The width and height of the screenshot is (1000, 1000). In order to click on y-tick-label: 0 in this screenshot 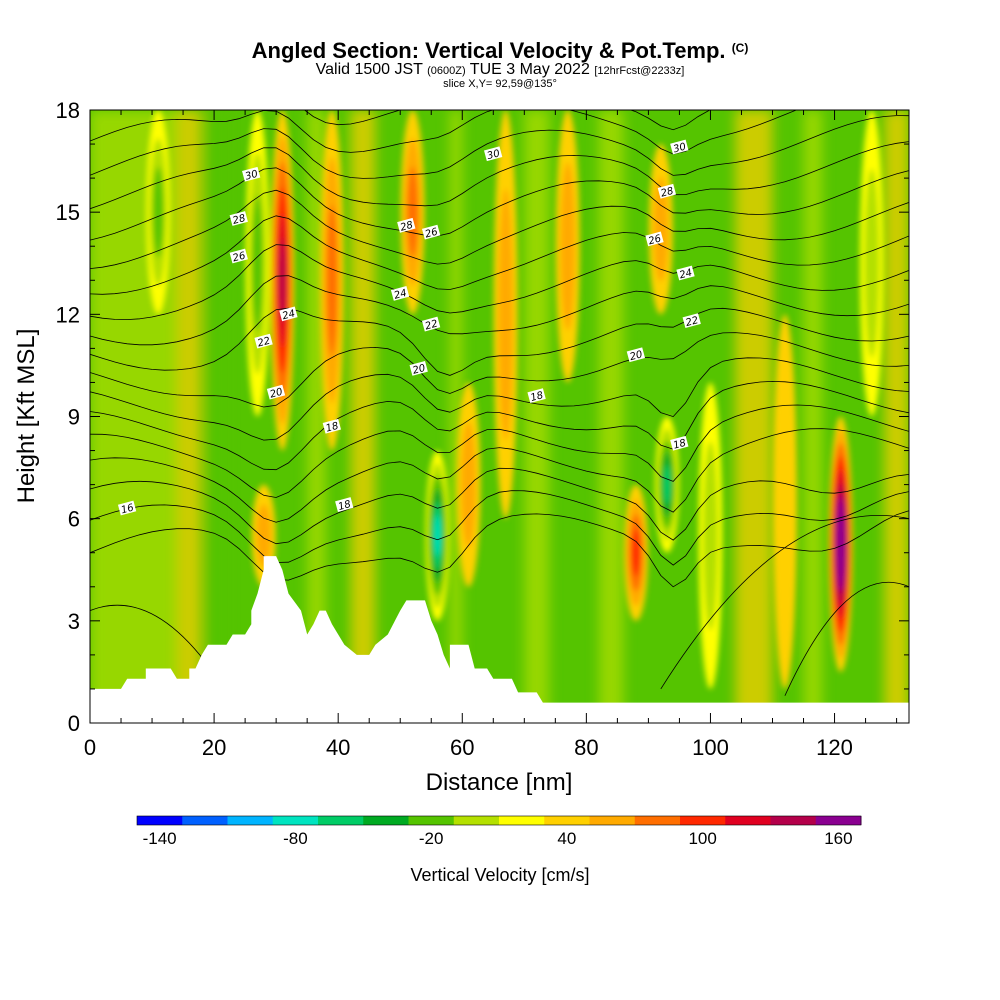, I will do `click(74, 723)`.